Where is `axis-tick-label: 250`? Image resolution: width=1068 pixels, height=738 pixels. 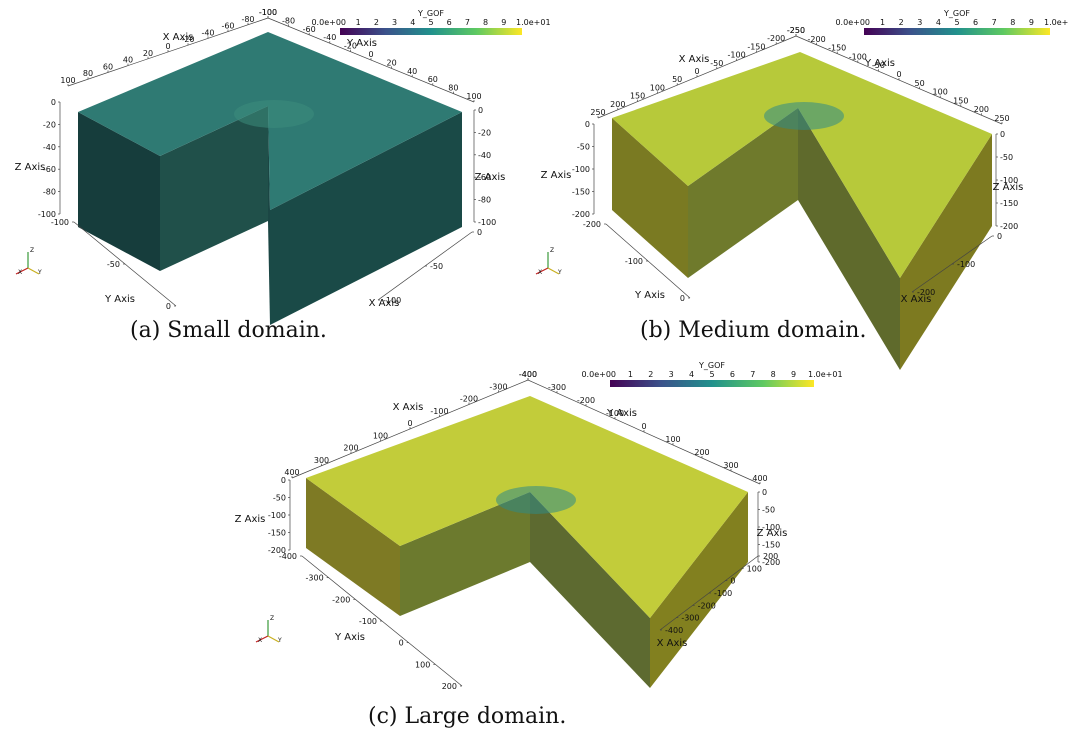 axis-tick-label: 250 is located at coordinates (597, 112).